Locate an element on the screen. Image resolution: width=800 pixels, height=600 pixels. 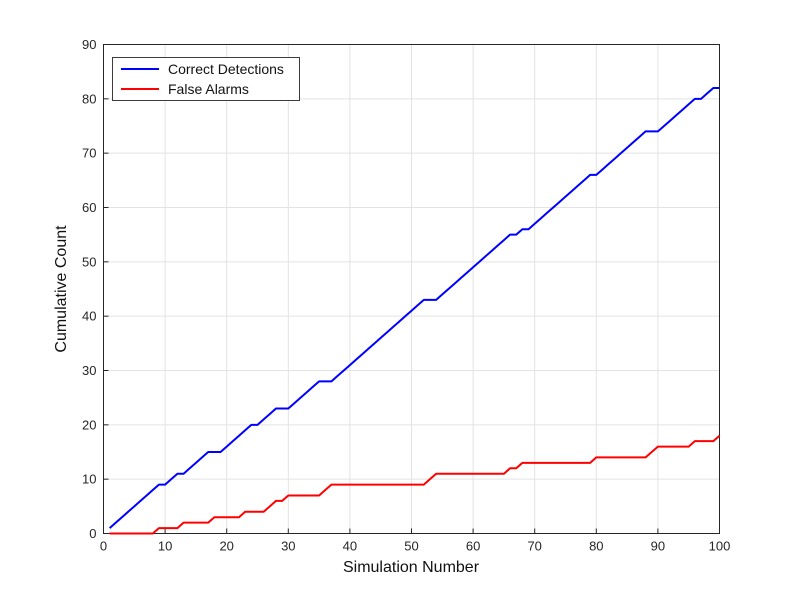
legend-swatch-correct-detections is located at coordinates (140, 68).